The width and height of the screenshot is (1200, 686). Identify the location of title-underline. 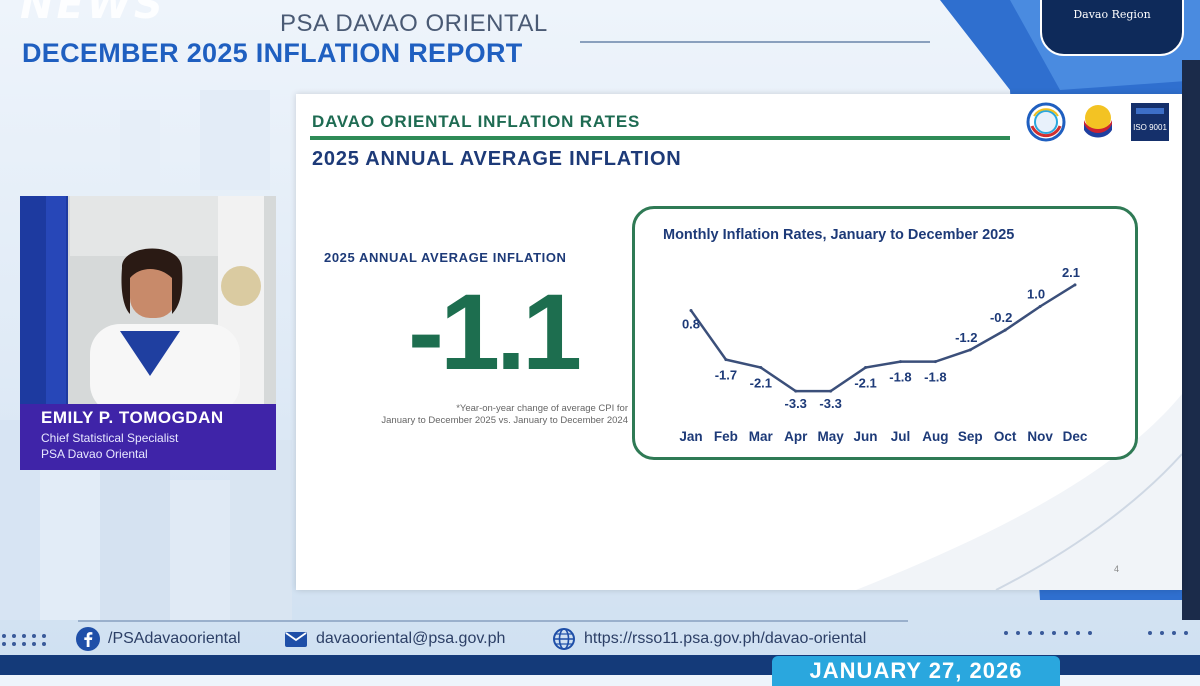
(660, 138).